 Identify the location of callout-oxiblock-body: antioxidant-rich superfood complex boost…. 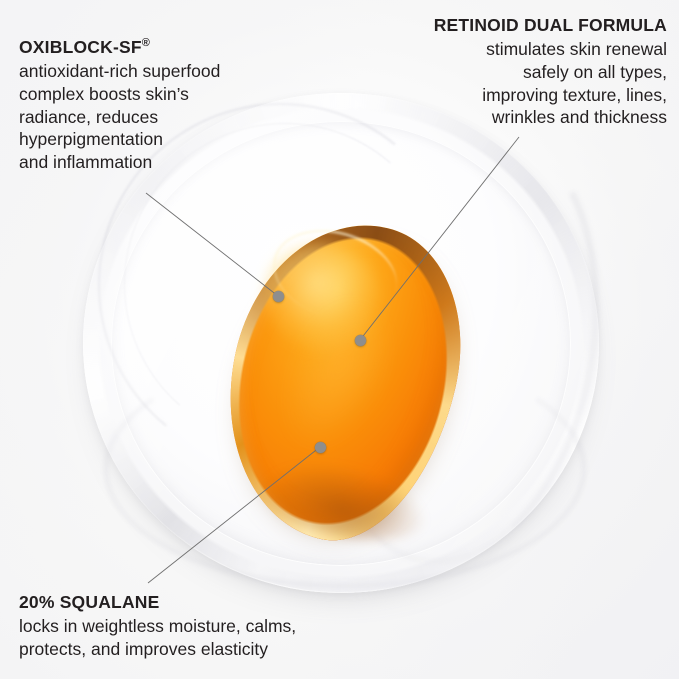
(119, 117).